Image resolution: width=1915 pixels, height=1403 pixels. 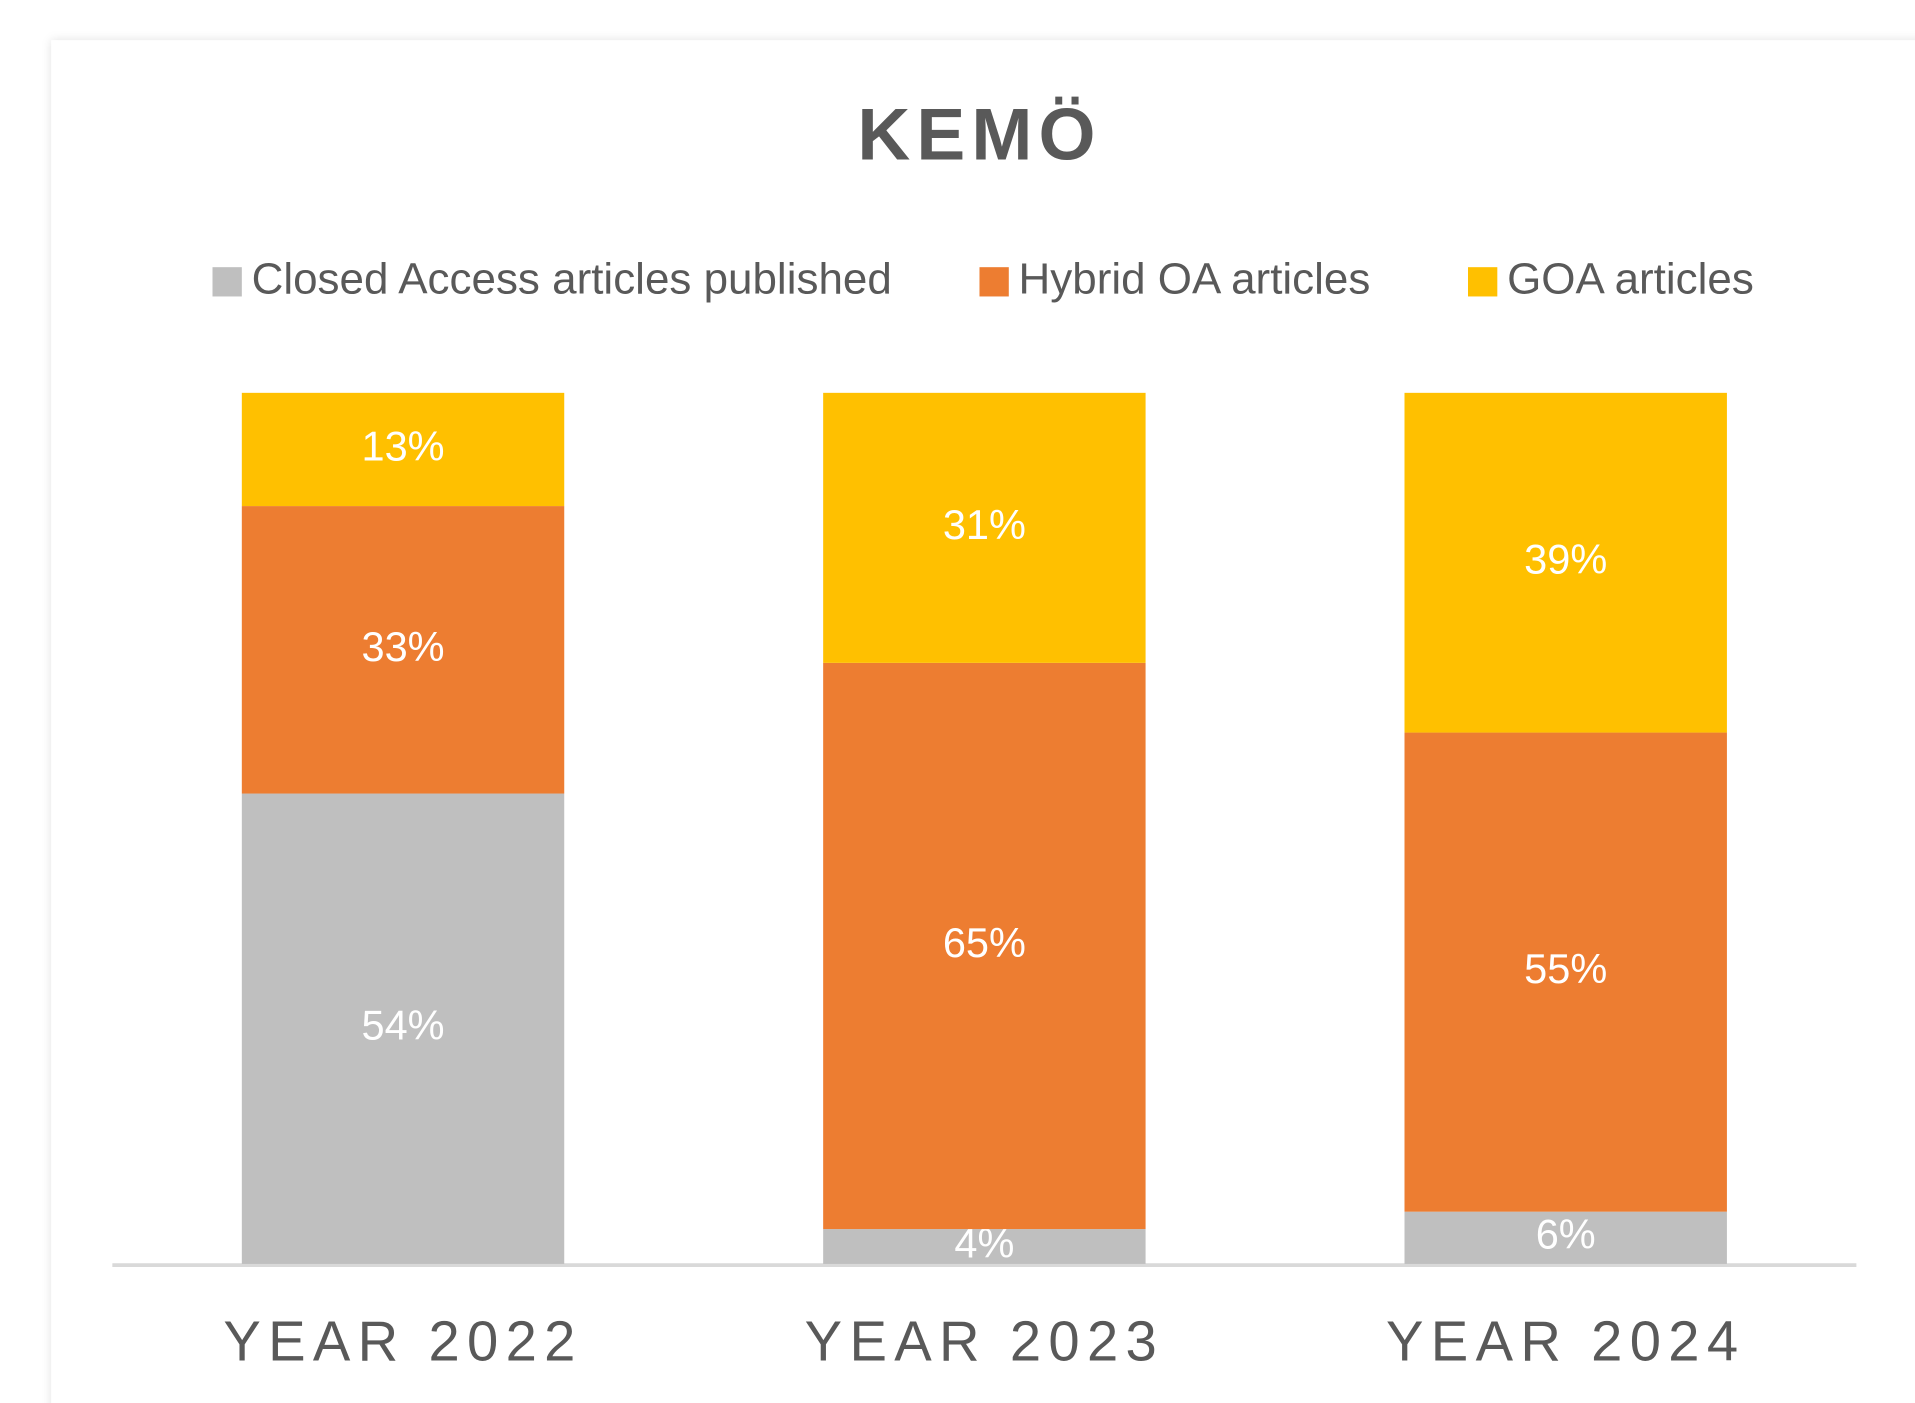 What do you see at coordinates (984, 942) in the screenshot?
I see `data-label: 65%` at bounding box center [984, 942].